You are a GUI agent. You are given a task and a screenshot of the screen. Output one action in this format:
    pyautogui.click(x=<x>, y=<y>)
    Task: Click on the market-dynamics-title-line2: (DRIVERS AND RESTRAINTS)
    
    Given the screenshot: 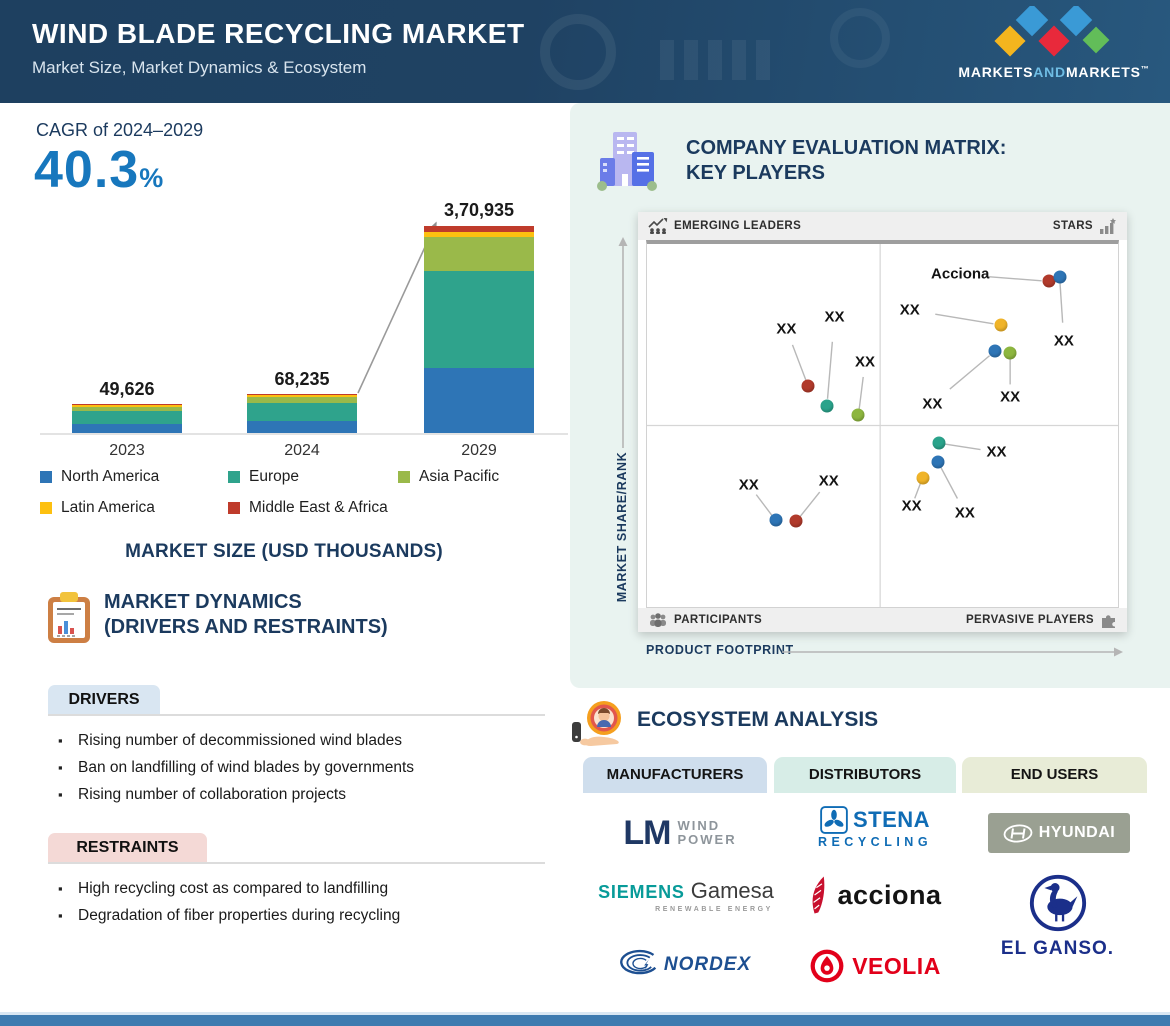 What is the action you would take?
    pyautogui.click(x=246, y=627)
    